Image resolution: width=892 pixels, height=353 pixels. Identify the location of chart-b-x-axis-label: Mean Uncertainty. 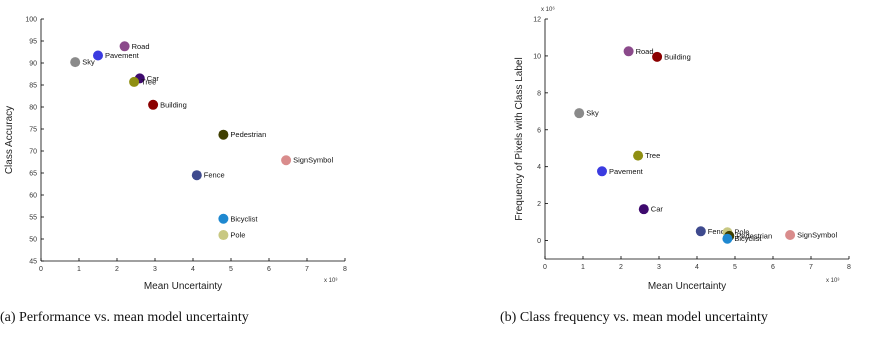
(687, 286).